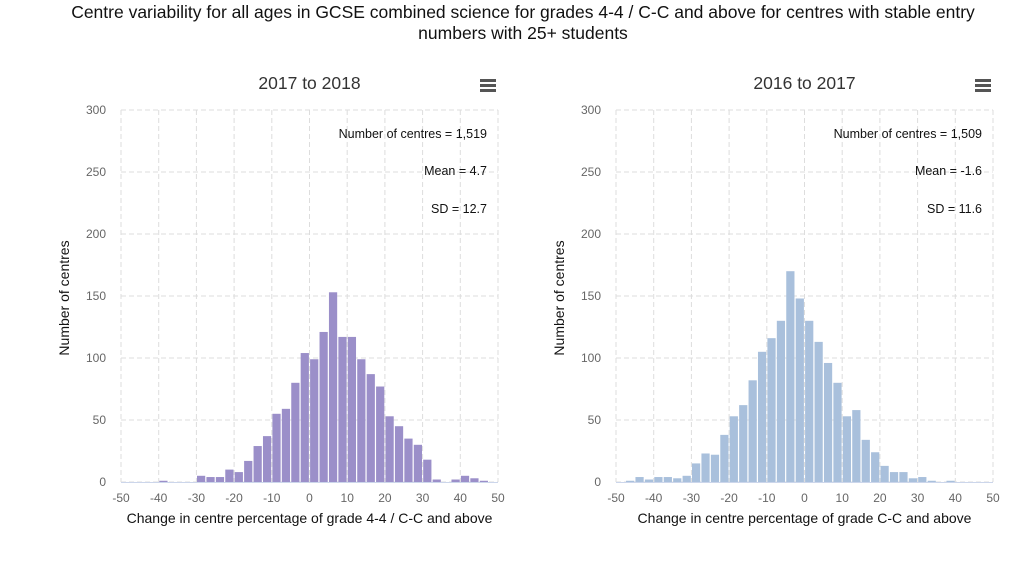 The image size is (1036, 571). I want to click on stat-annotation-3: SD = 12.7, so click(459, 209).